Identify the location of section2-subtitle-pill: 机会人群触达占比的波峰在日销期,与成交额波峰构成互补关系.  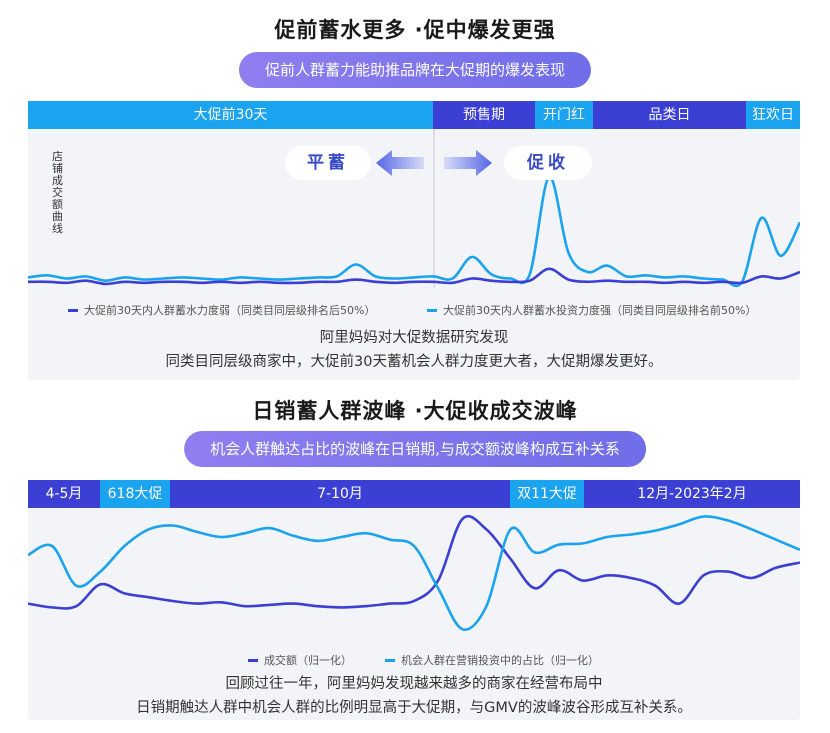
(415, 449).